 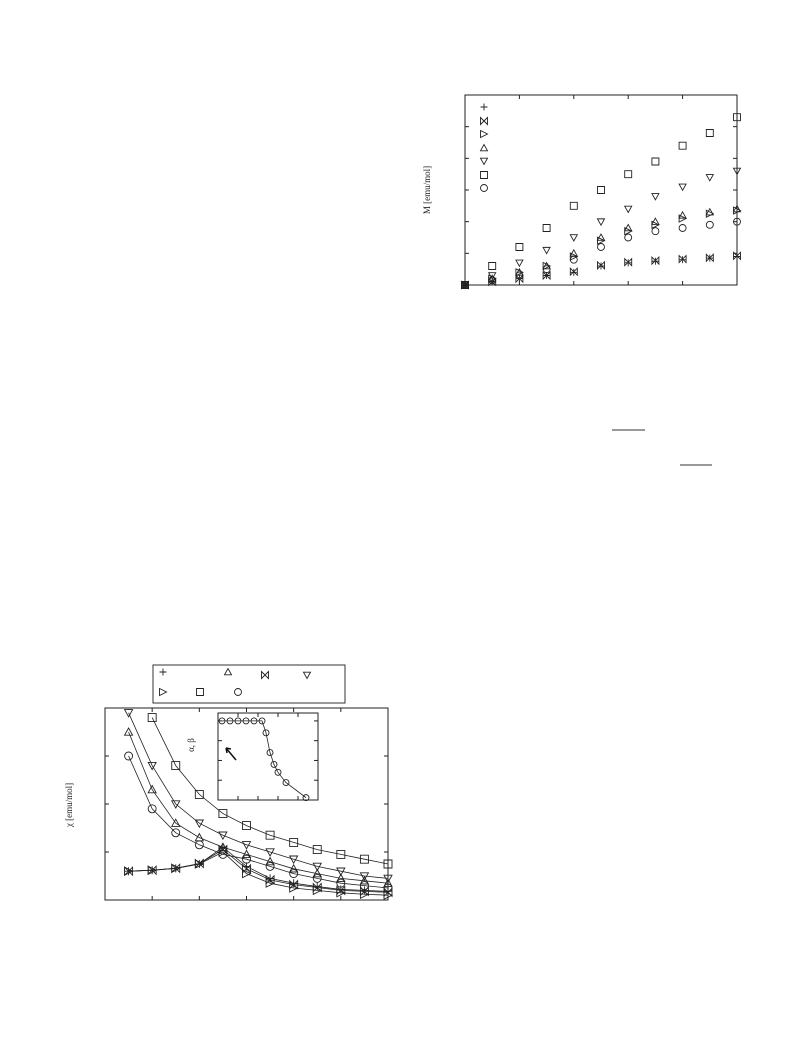 I want to click on axis-label: α, β, so click(x=191, y=745).